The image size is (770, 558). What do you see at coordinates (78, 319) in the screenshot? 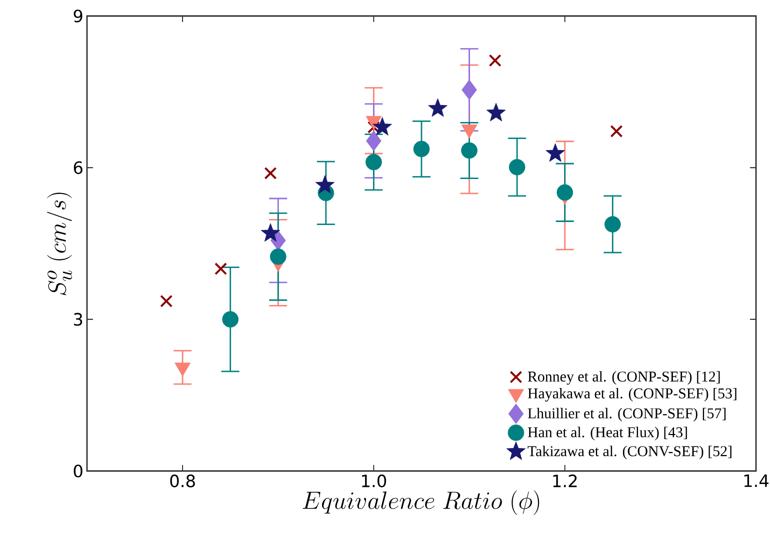
I see `y-tick-label: 3` at bounding box center [78, 319].